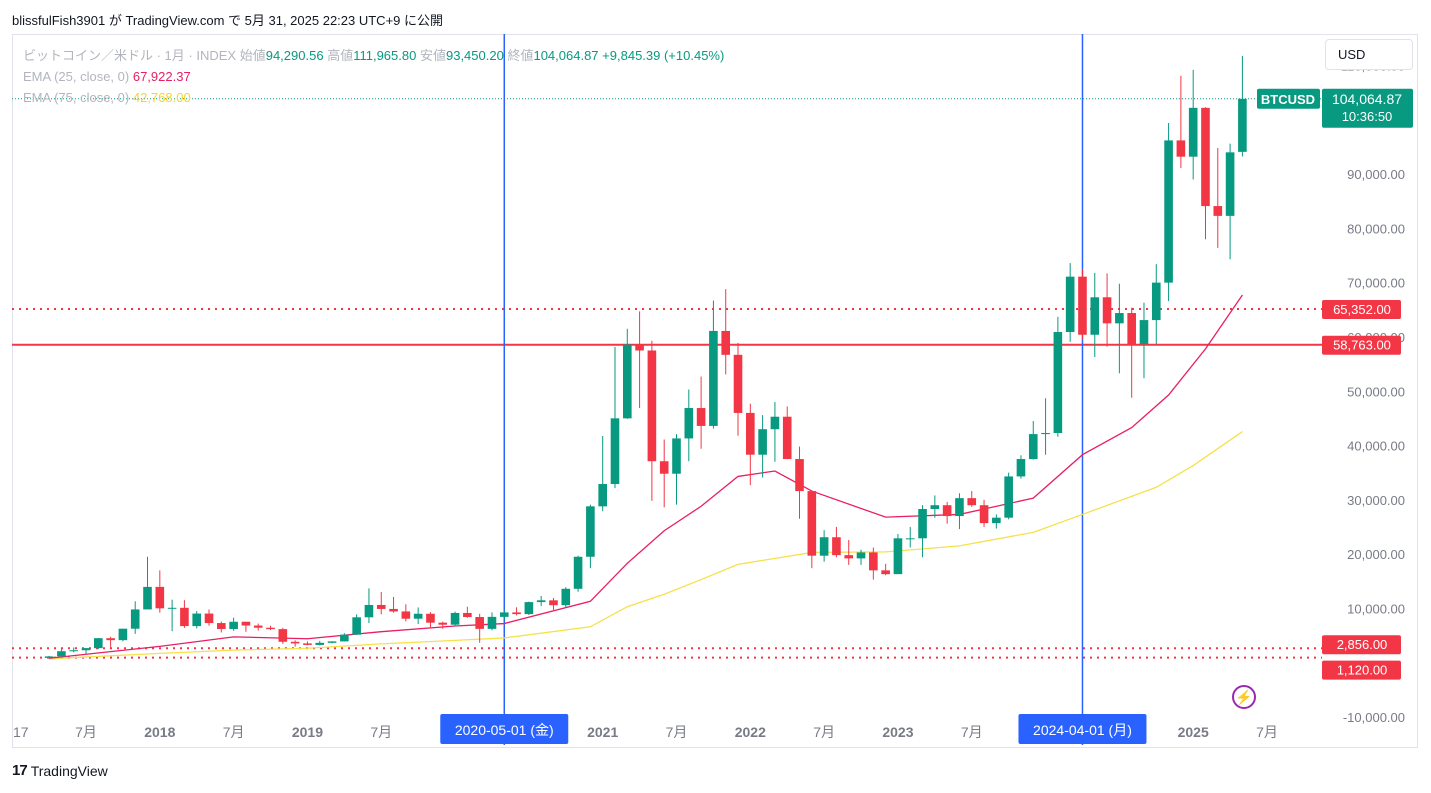  Describe the element at coordinates (1369, 54) in the screenshot. I see `currency-button: USD` at that location.